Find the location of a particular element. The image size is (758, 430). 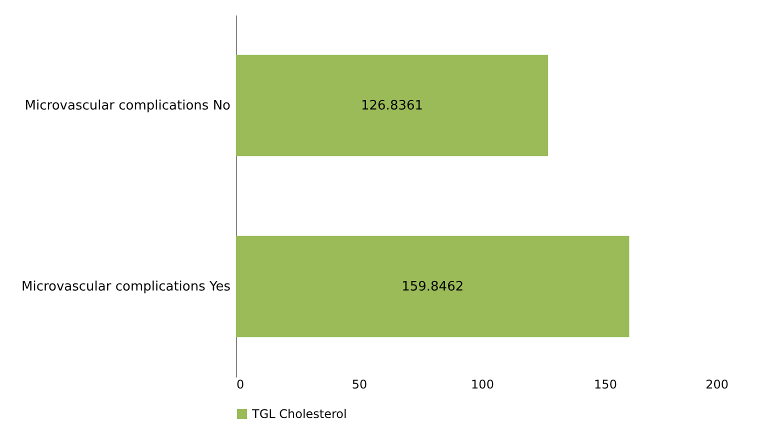

legend-label: TGL Cholesterol is located at coordinates (299, 414).